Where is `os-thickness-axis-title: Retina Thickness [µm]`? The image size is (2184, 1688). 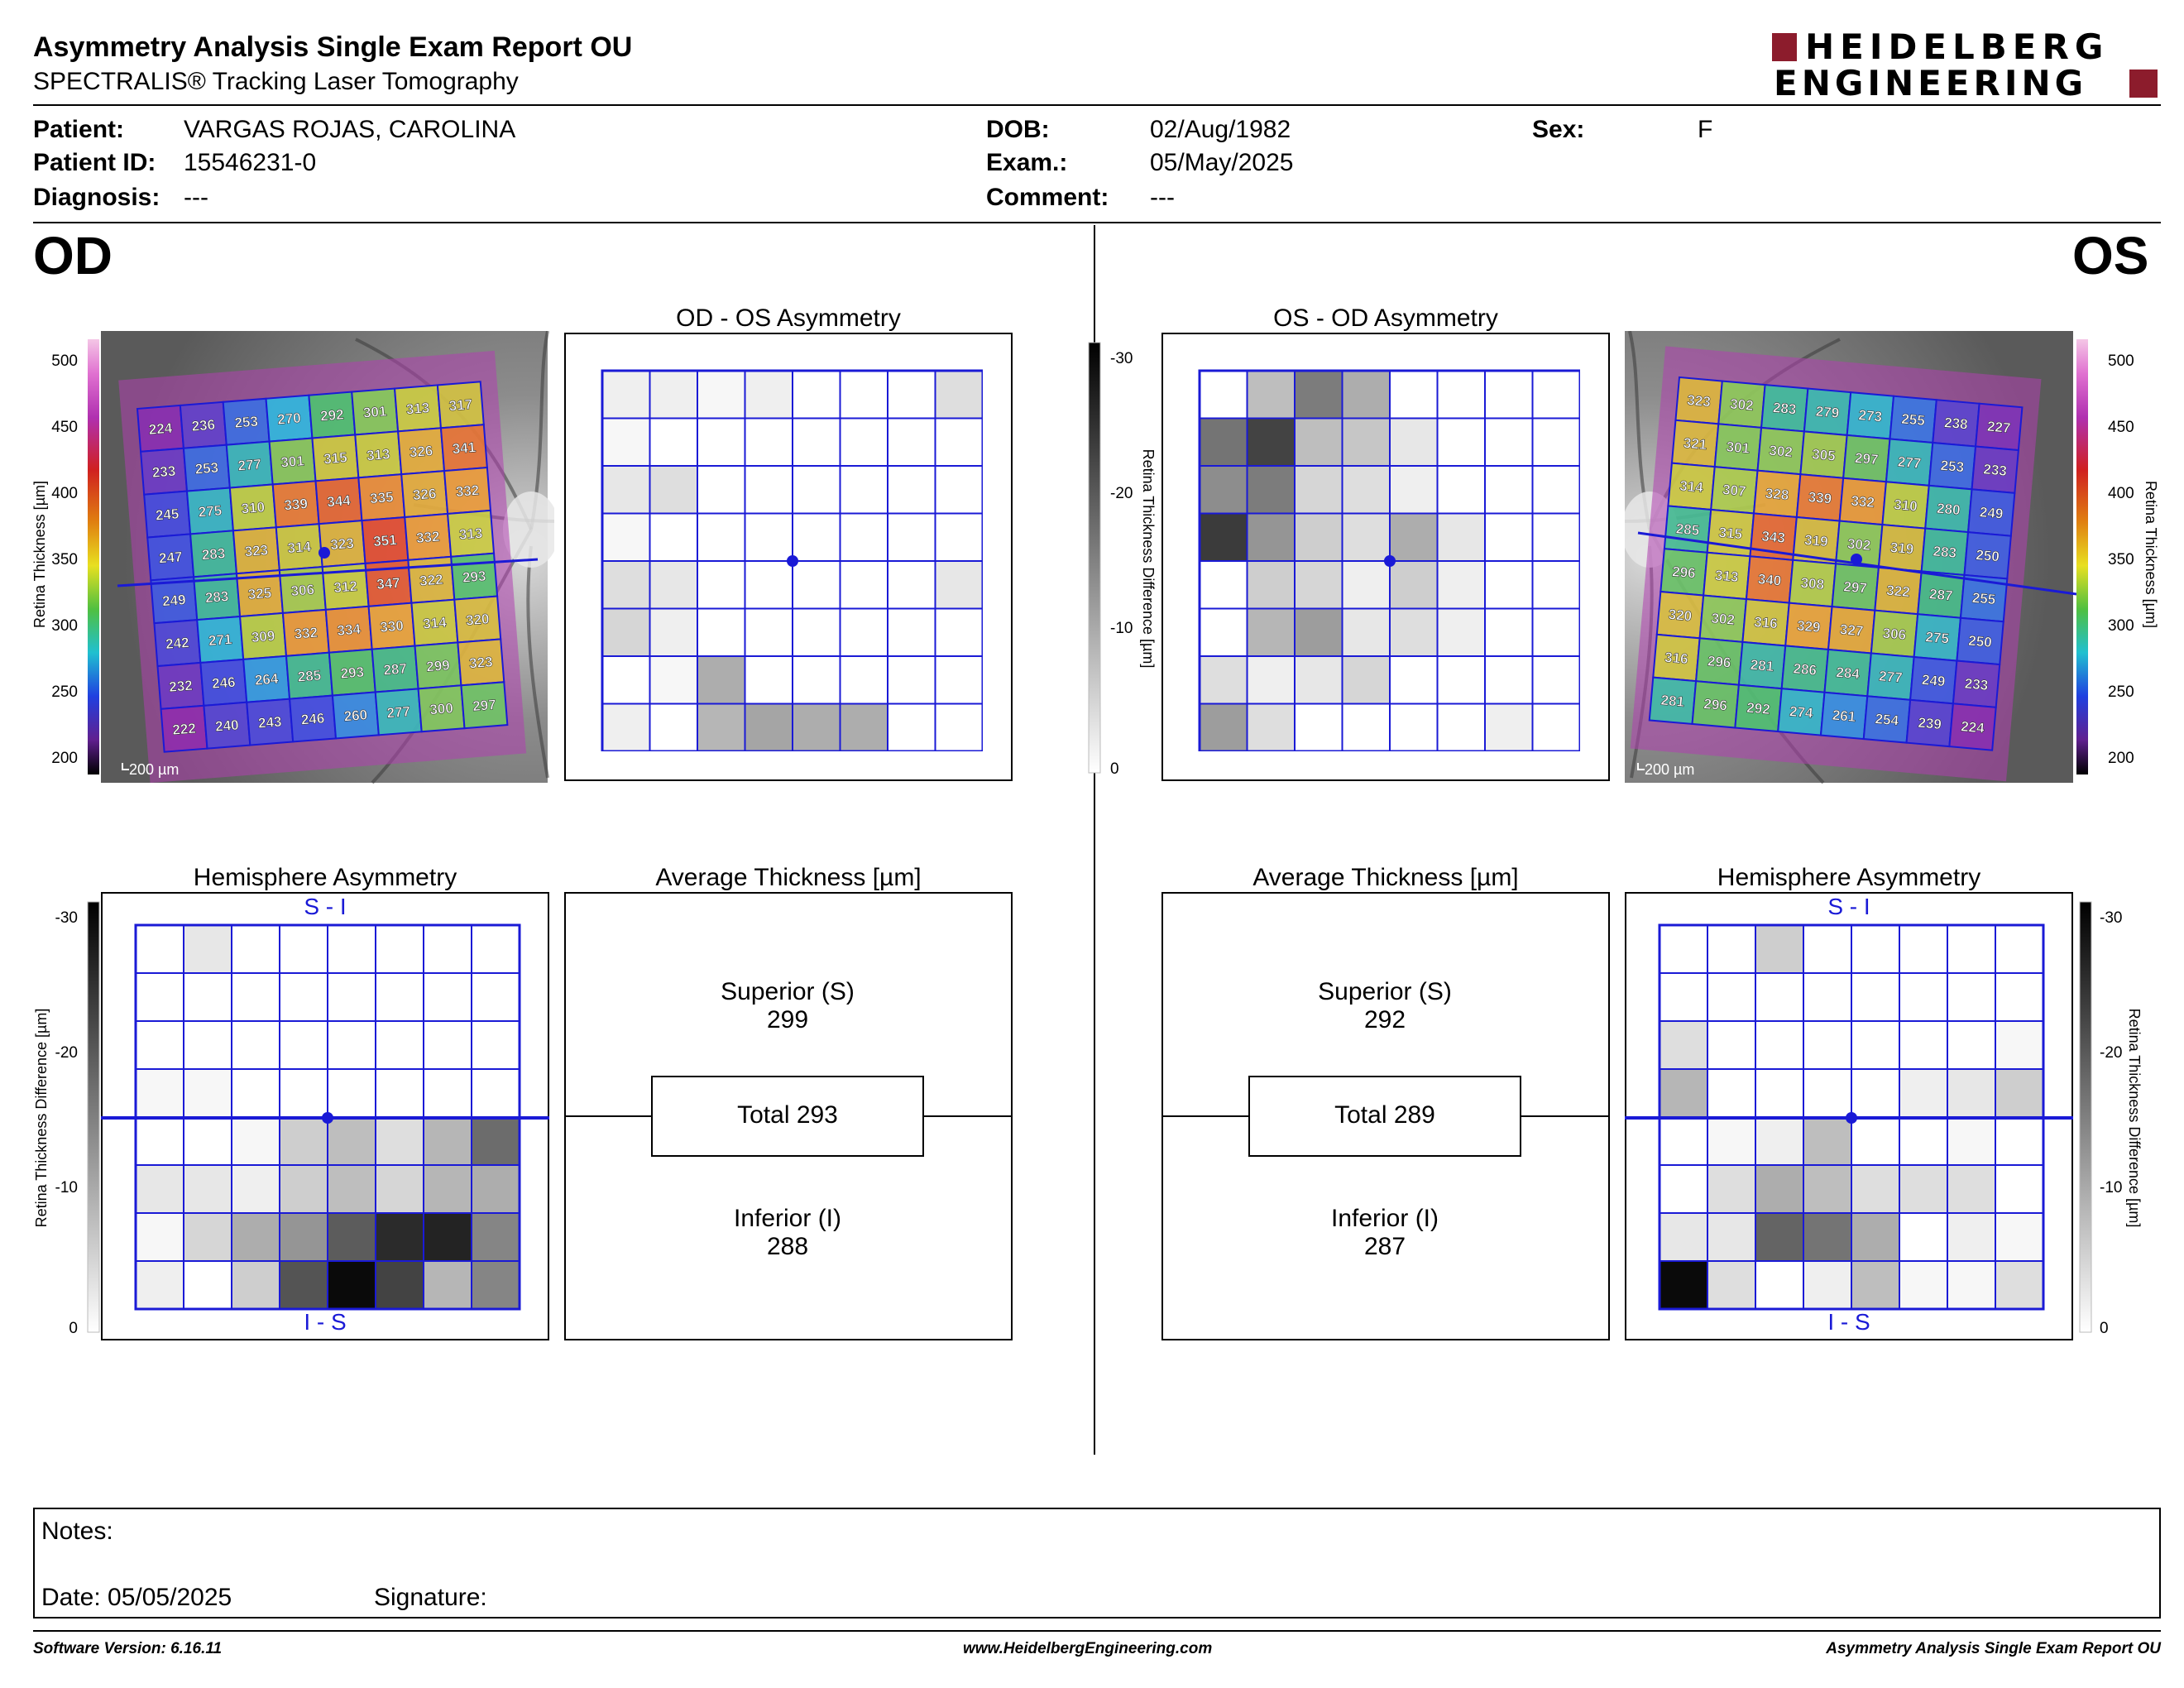 os-thickness-axis-title: Retina Thickness [µm] is located at coordinates (2151, 554).